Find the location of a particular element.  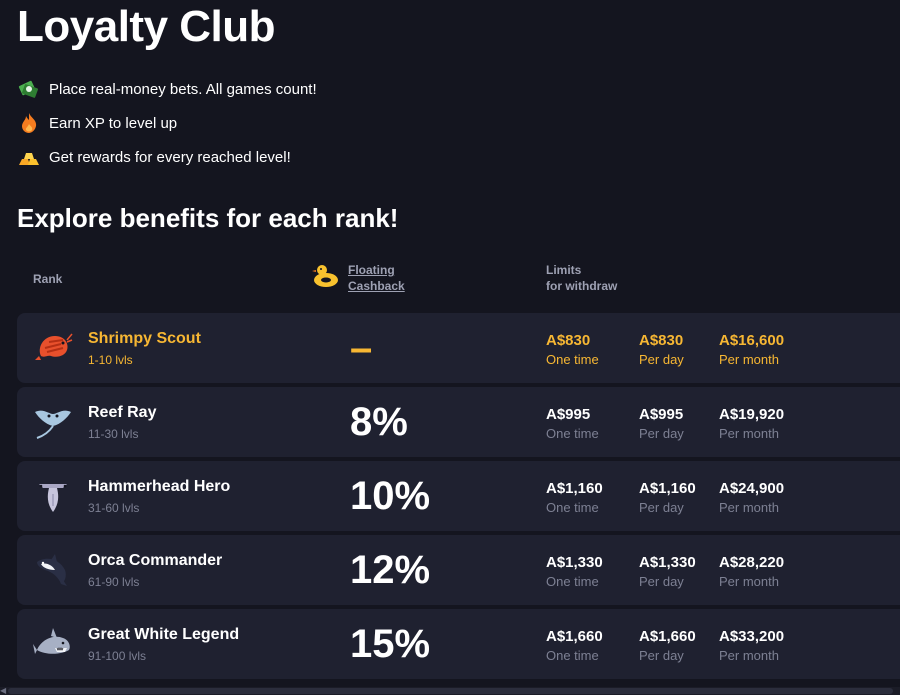

hammerhead-icon is located at coordinates (53, 496).